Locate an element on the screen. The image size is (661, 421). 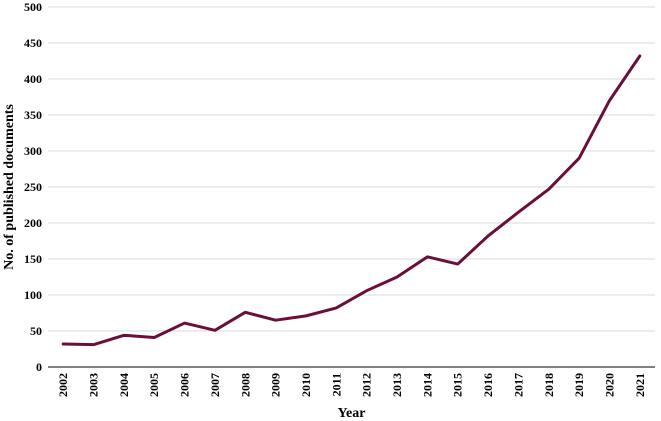
y-tick-label: 50 is located at coordinates (36, 331).